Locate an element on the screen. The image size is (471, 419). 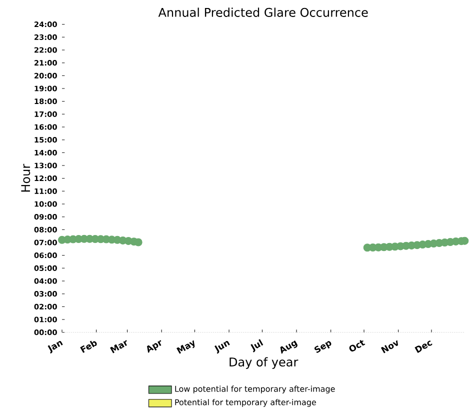
x-tick-label: Oct is located at coordinates (357, 346).